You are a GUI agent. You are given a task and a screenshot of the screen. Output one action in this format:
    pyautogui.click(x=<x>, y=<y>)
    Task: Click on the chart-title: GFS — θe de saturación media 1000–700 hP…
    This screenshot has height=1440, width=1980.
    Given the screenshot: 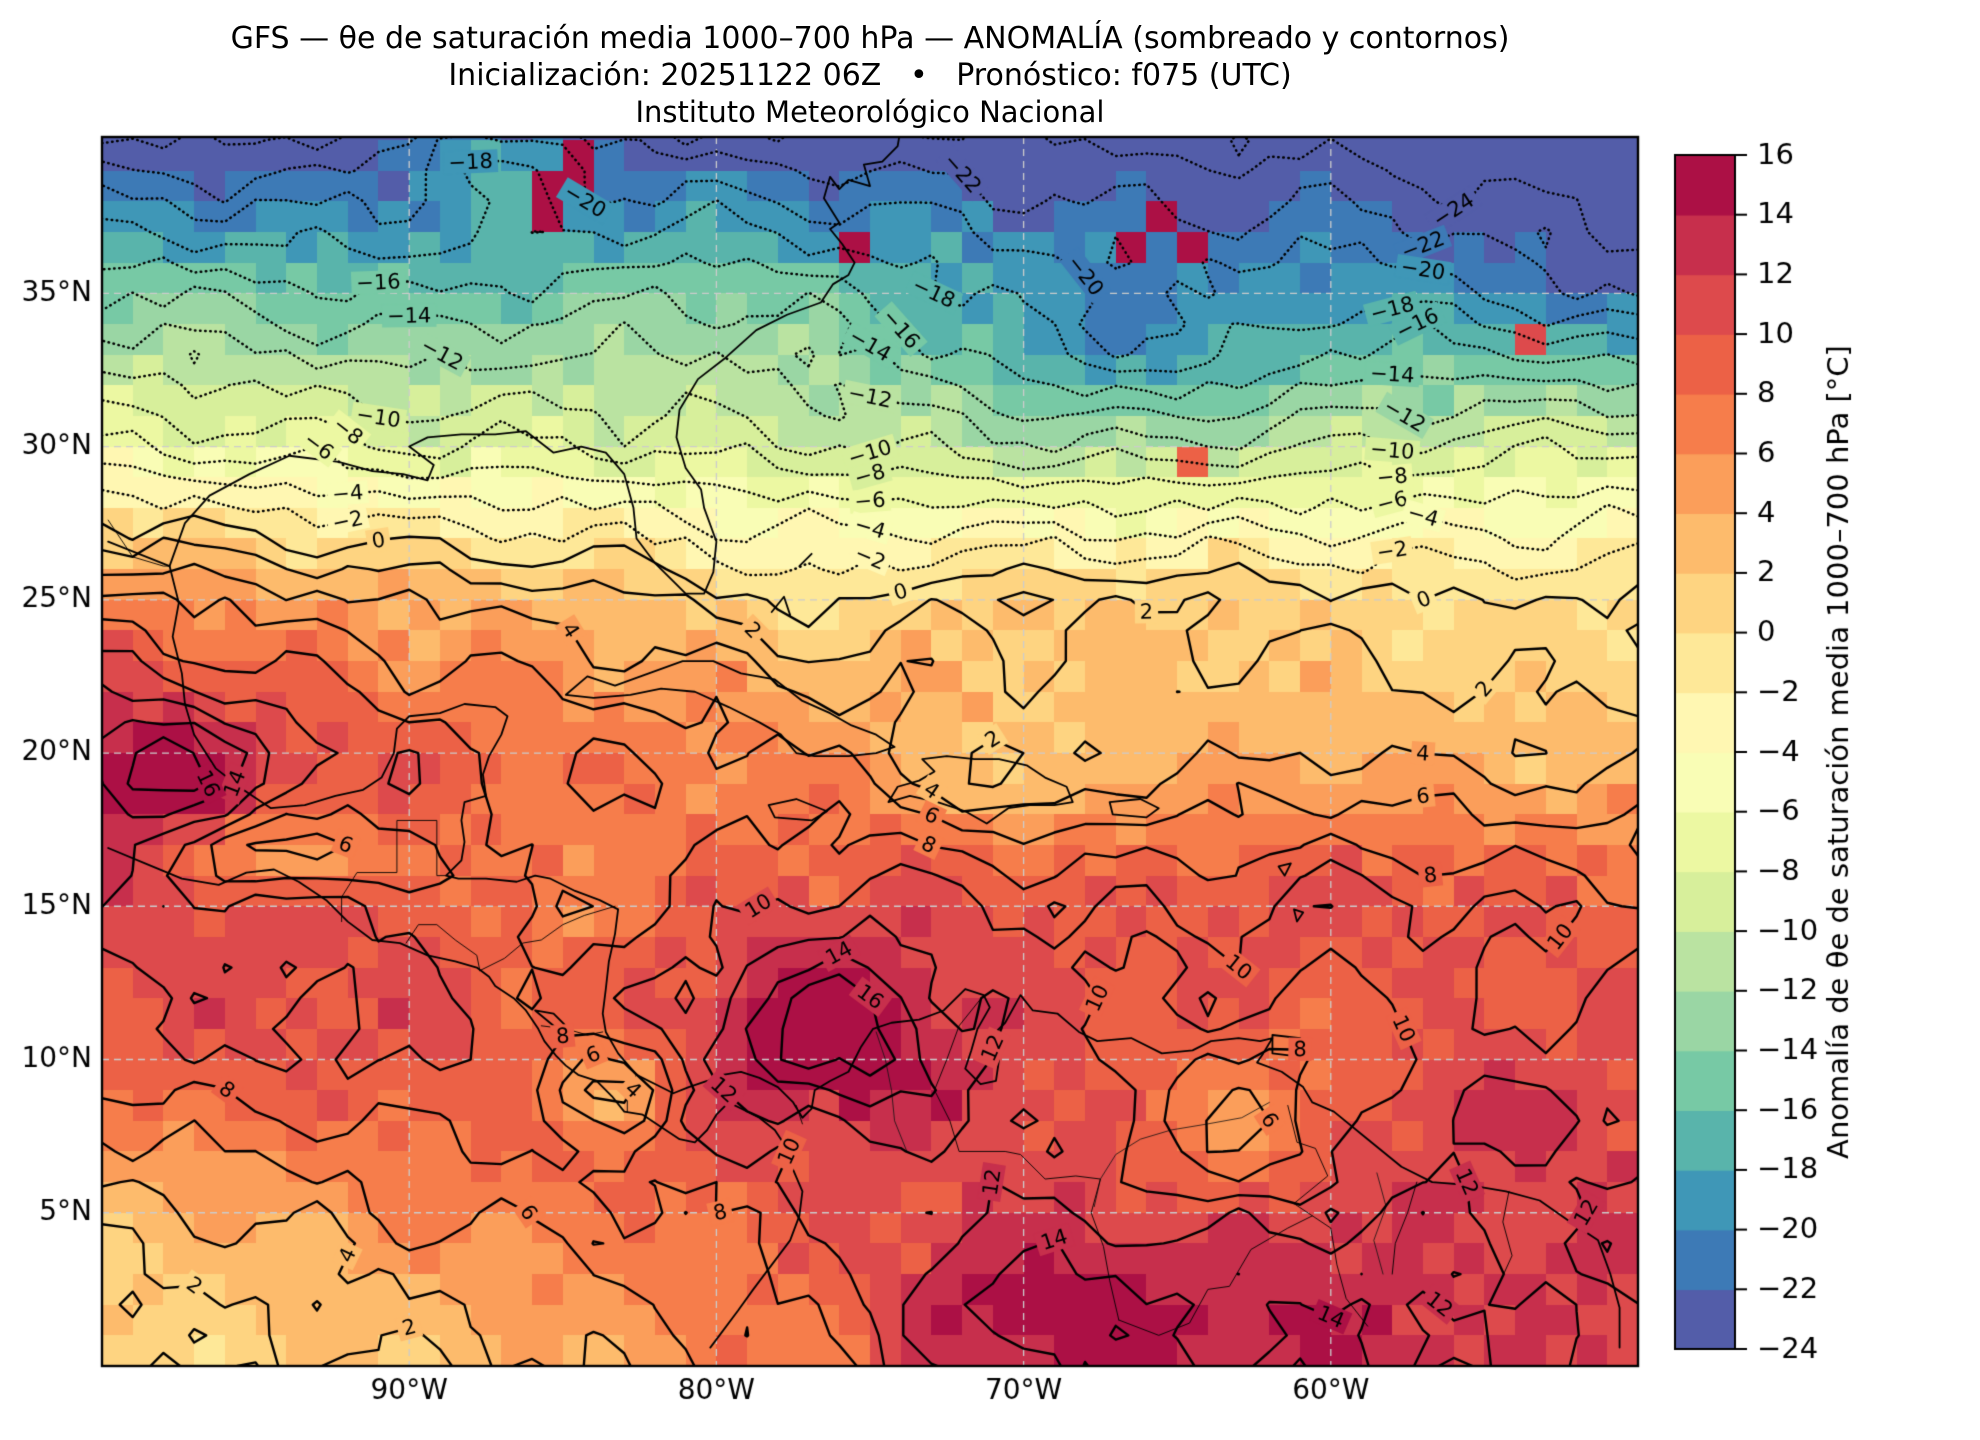 What is the action you would take?
    pyautogui.click(x=870, y=38)
    